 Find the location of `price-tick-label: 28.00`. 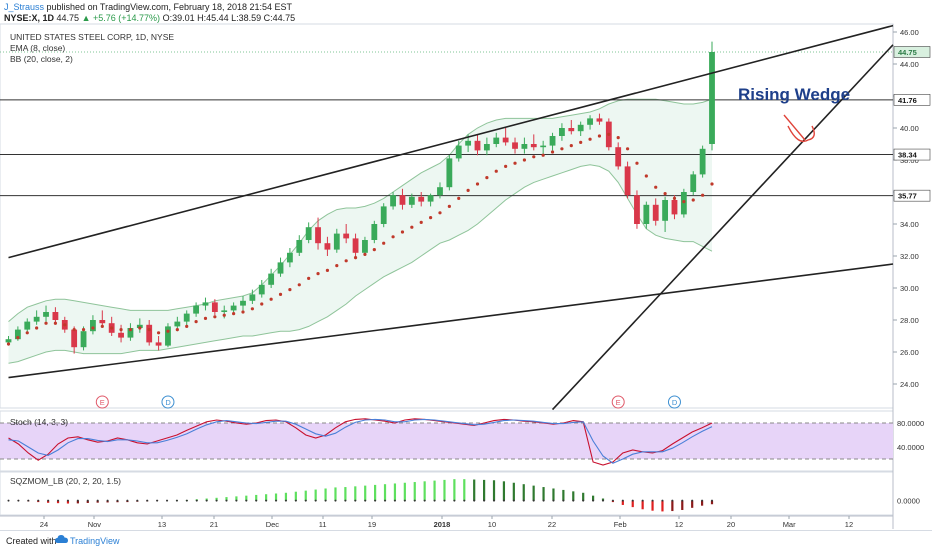

price-tick-label: 28.00 is located at coordinates (909, 320).